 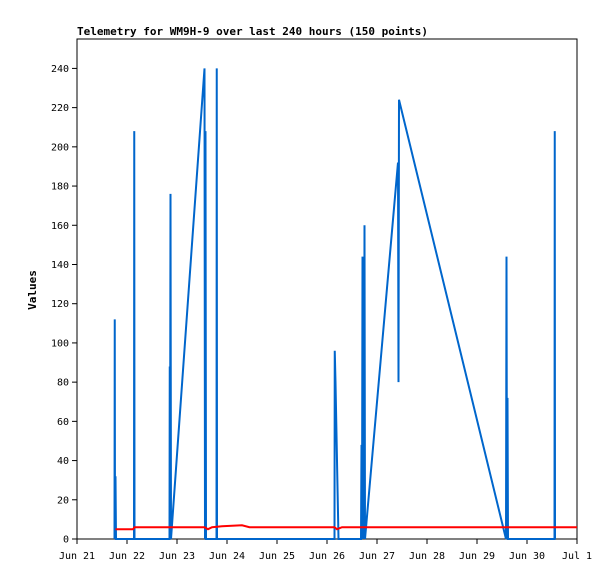 What do you see at coordinates (427, 556) in the screenshot?
I see `x-tick-label: Jun 28` at bounding box center [427, 556].